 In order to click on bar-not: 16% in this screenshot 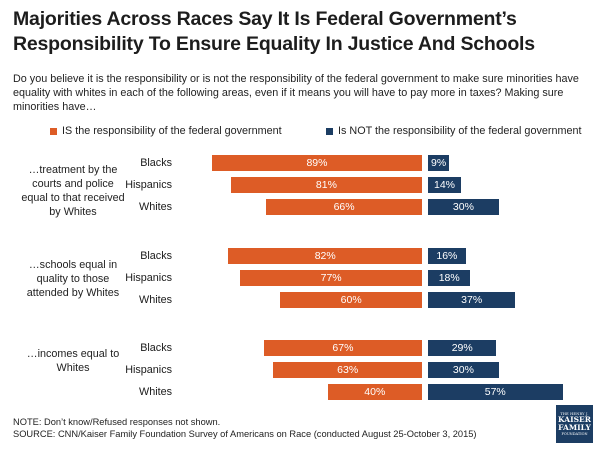, I will do `click(447, 256)`.